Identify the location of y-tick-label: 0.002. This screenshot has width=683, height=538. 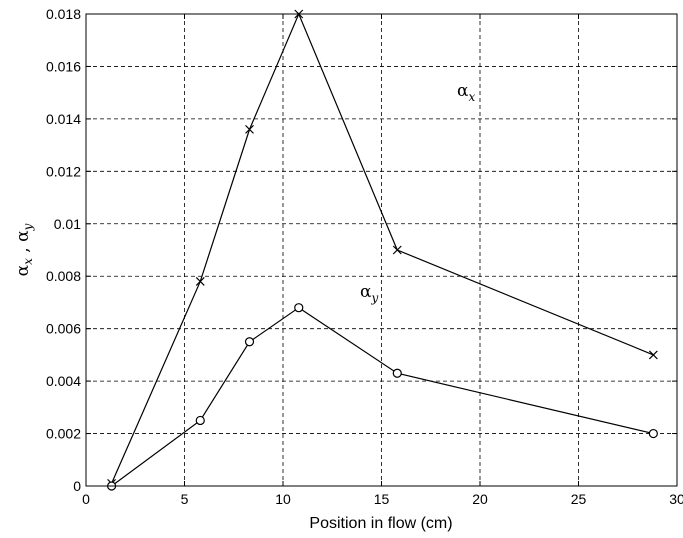
(63, 434).